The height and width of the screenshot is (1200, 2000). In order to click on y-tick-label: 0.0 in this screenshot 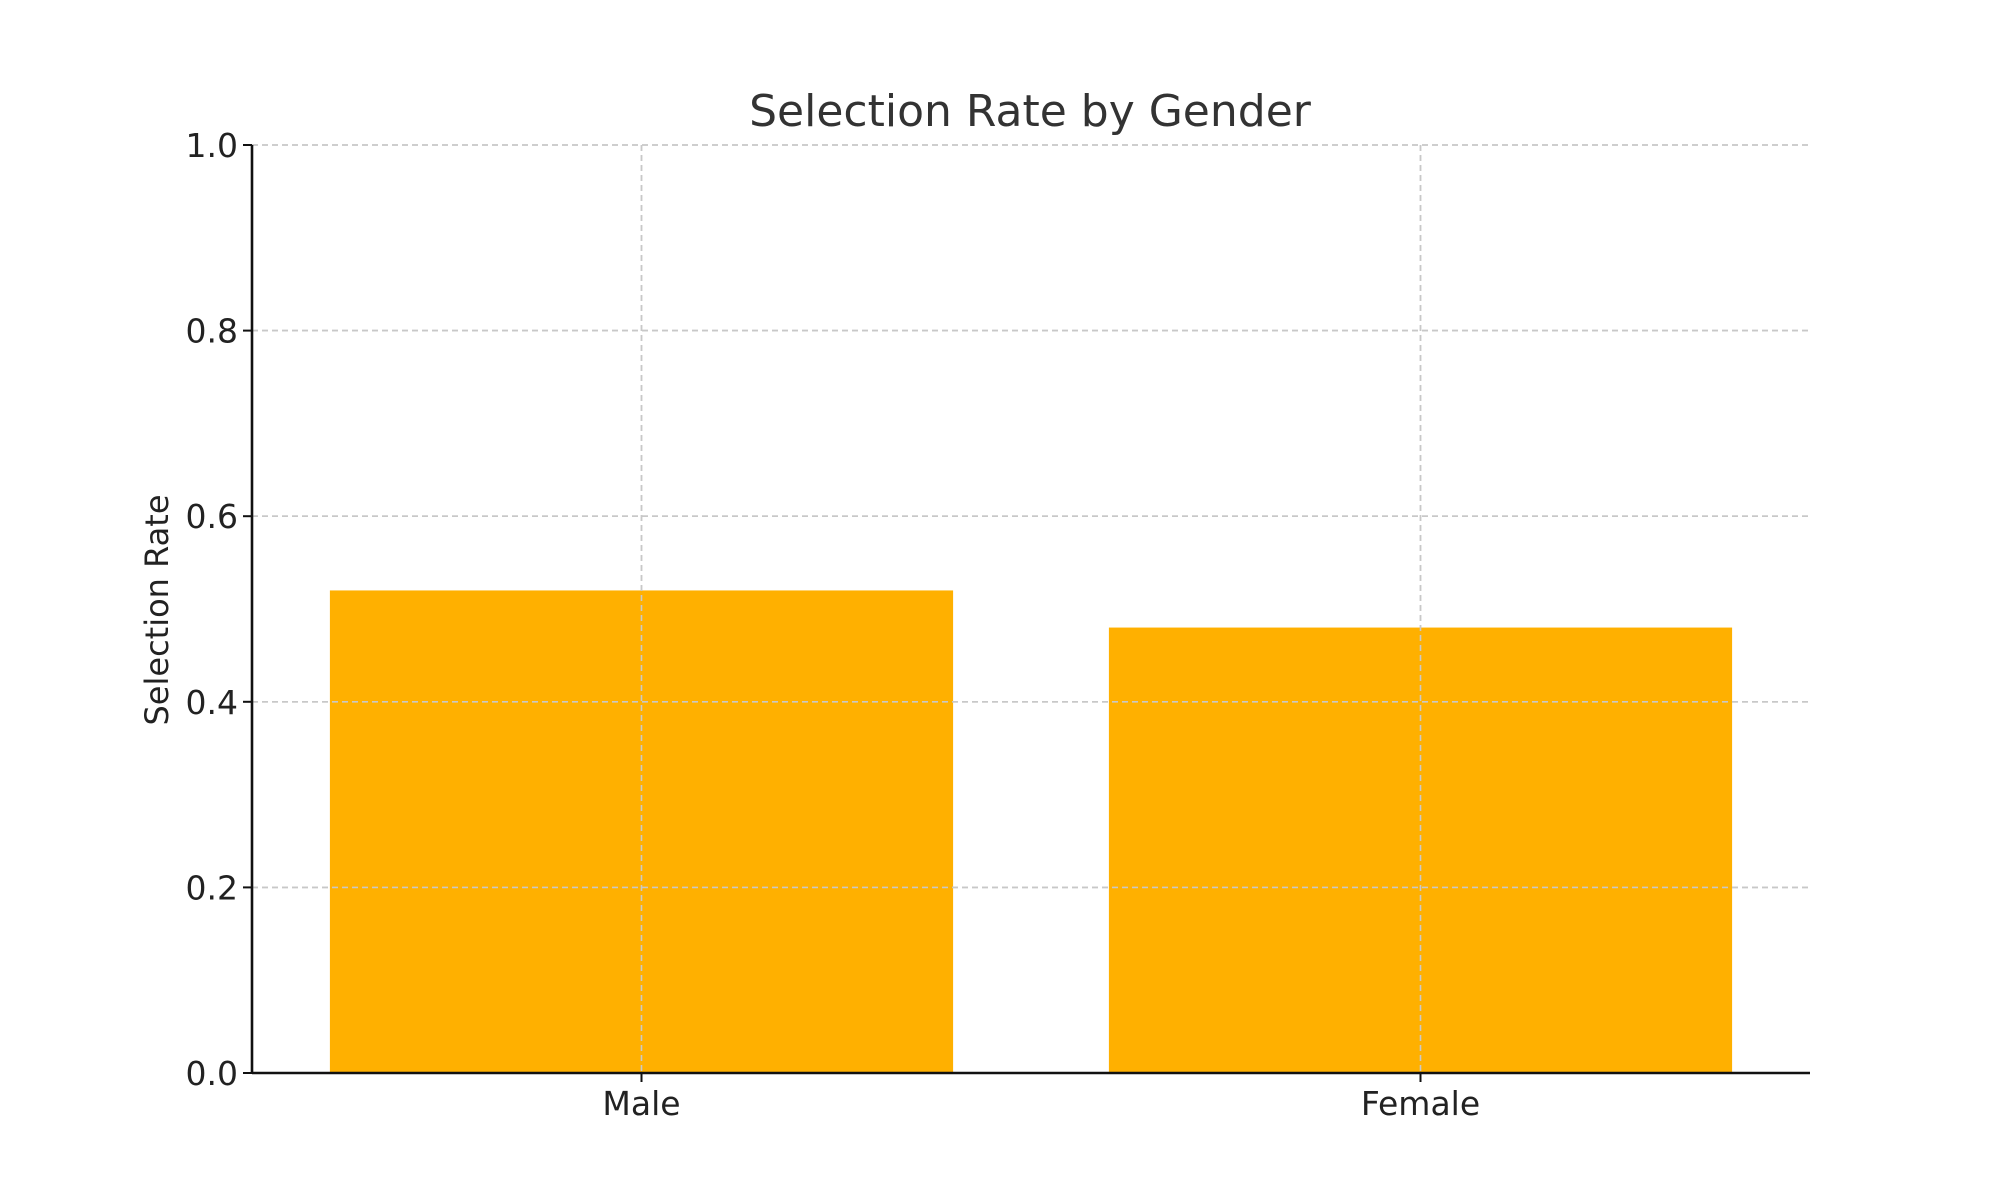, I will do `click(212, 1073)`.